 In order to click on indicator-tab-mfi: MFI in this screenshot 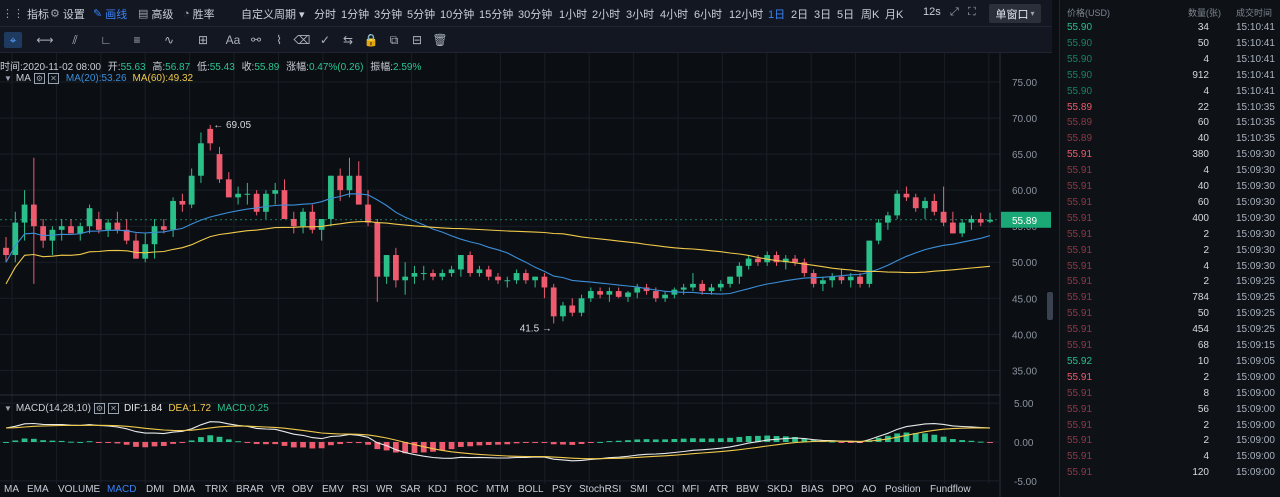, I will do `click(691, 489)`.